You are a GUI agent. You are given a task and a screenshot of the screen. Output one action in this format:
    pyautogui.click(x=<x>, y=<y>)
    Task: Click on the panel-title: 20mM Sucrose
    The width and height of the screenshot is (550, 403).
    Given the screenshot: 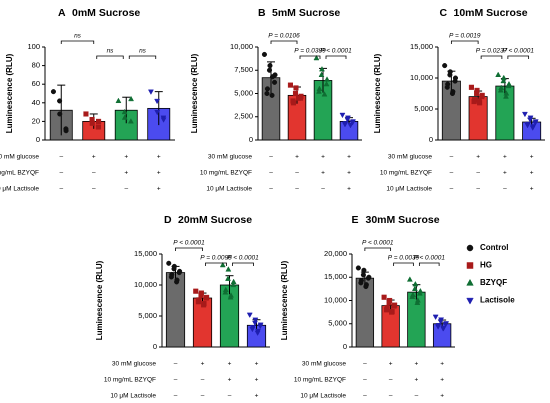 What is the action you would take?
    pyautogui.click(x=215, y=220)
    